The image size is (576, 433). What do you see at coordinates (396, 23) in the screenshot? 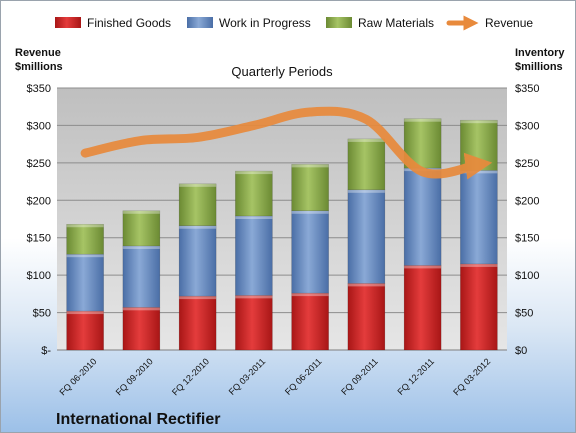
I see `legend-label-raw-materials: Raw Materials` at bounding box center [396, 23].